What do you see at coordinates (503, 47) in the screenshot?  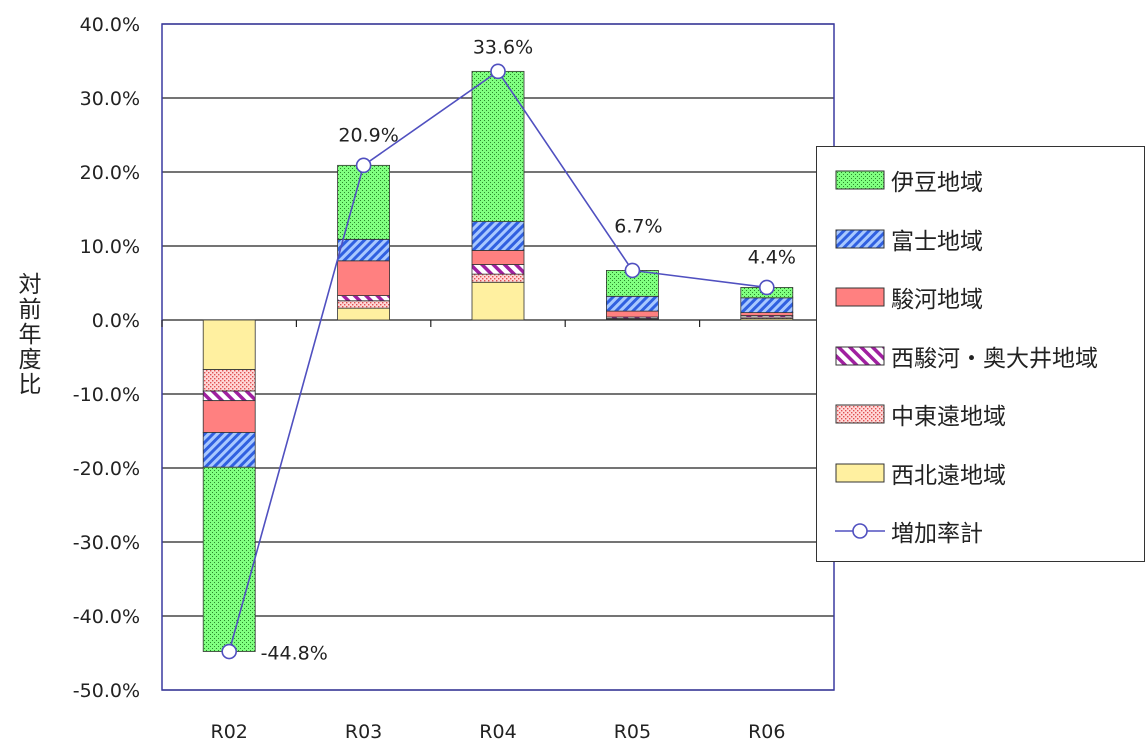 I see `data-label: 33.6%` at bounding box center [503, 47].